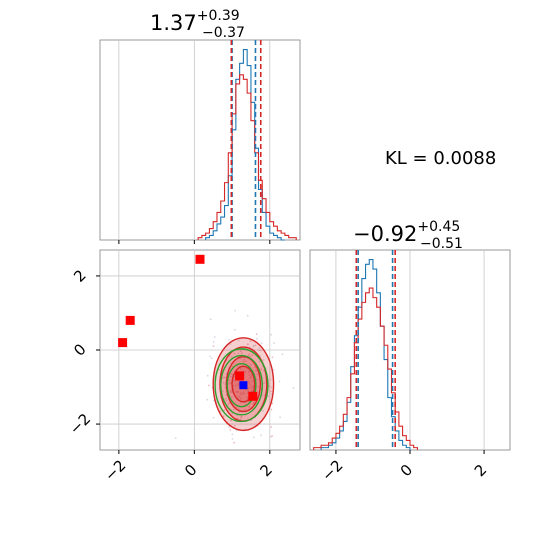  I want to click on marginal-x-histograms, so click(247, 144).